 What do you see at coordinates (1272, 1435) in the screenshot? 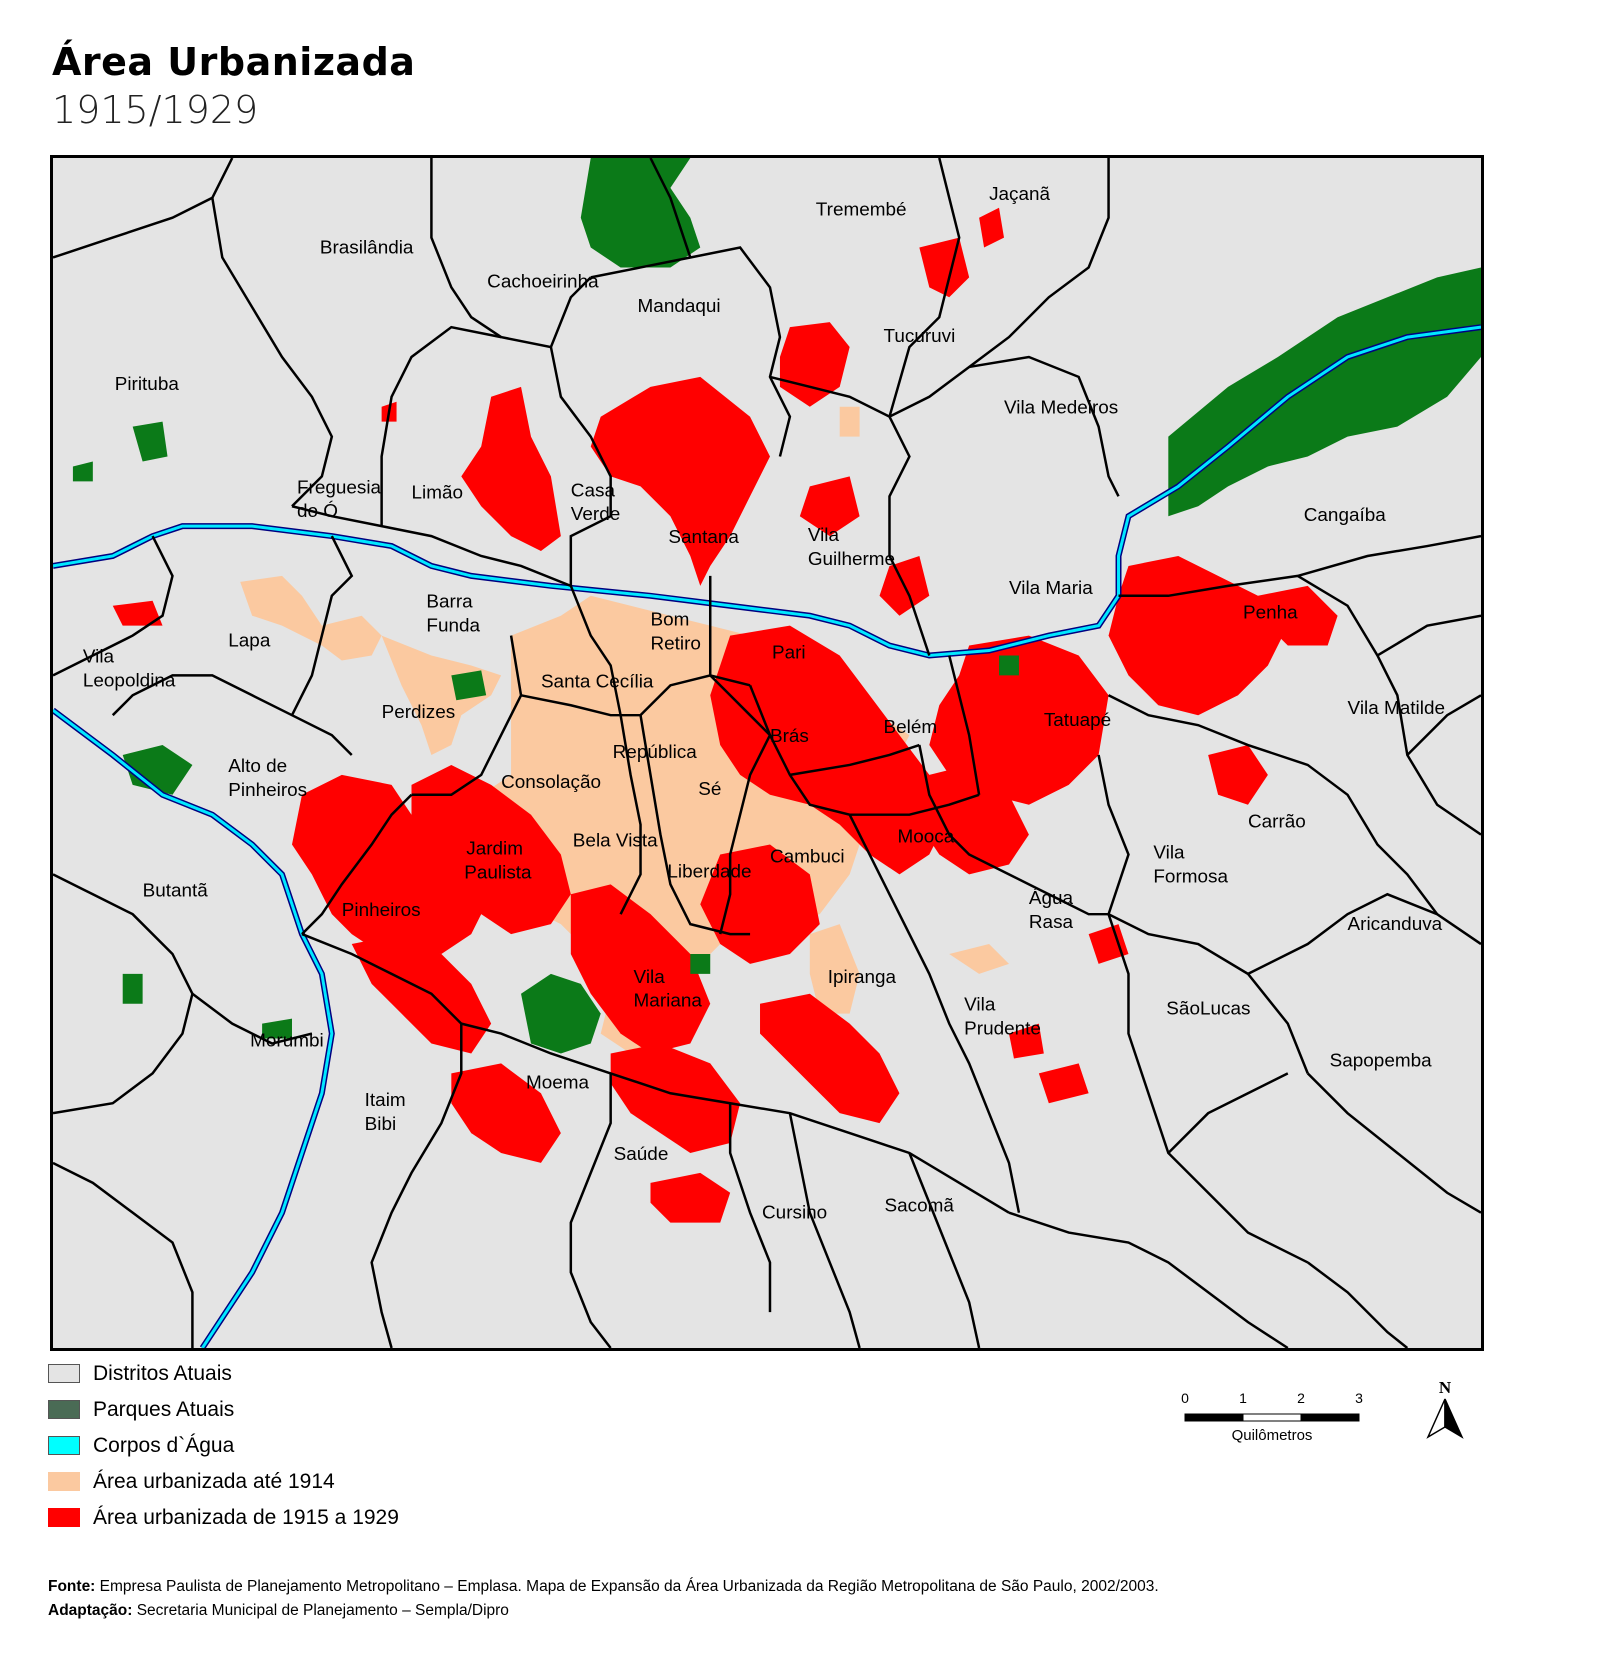
I see `scale-unit: Quilômetros` at bounding box center [1272, 1435].